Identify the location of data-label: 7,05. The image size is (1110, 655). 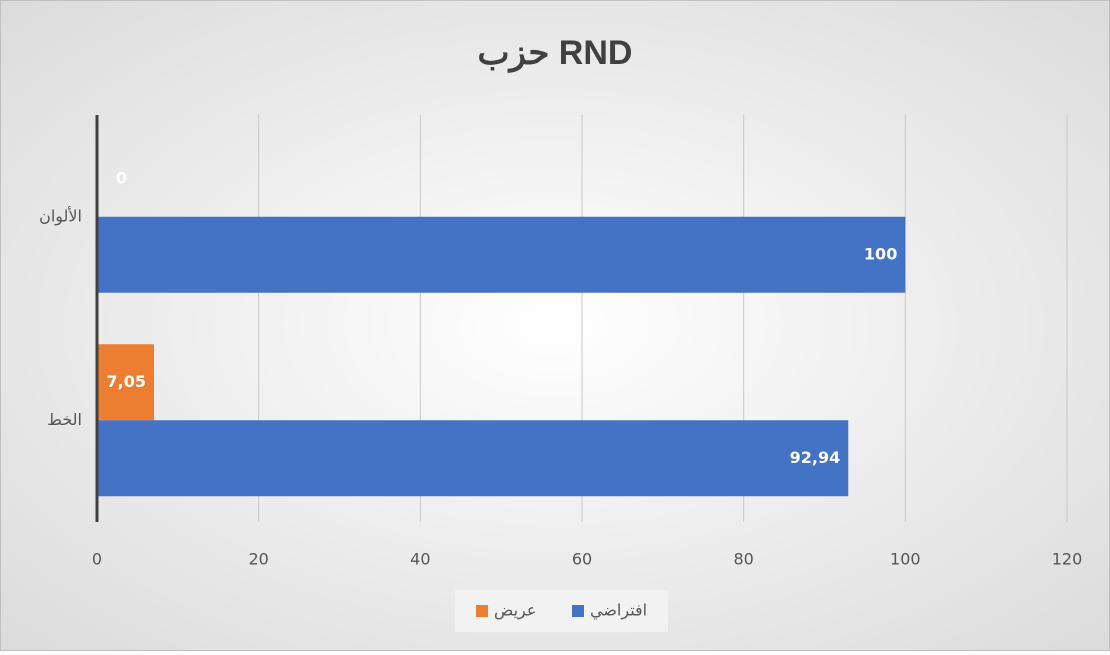
(126, 381).